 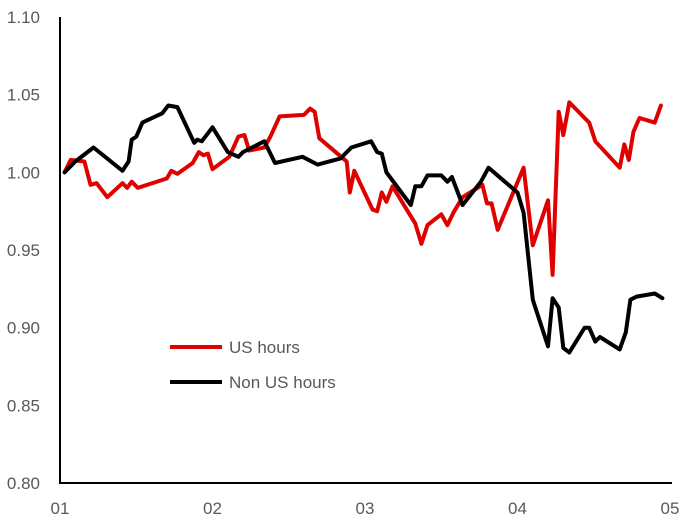 I want to click on x-tick-label: 05, so click(x=670, y=508).